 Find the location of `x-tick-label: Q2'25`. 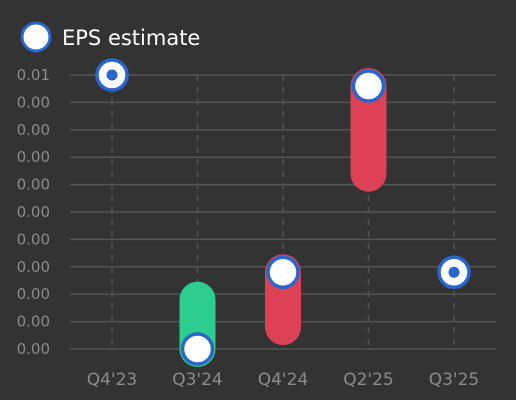

x-tick-label: Q2'25 is located at coordinates (368, 380).